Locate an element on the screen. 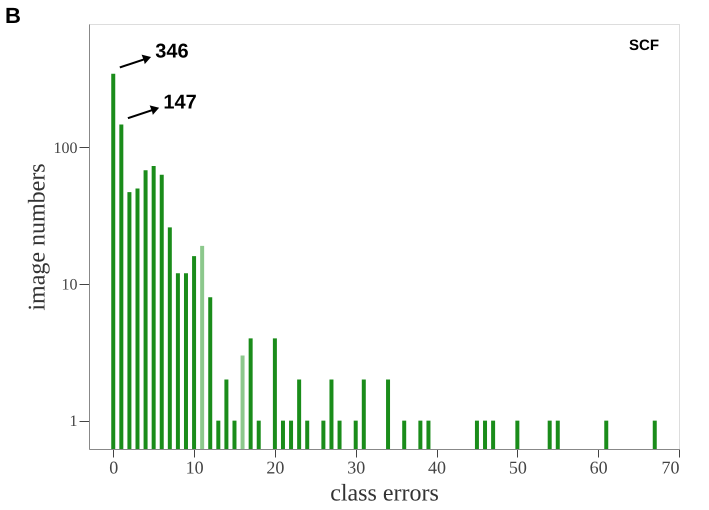 The image size is (709, 510). y-tick-label: 1 is located at coordinates (74, 421).